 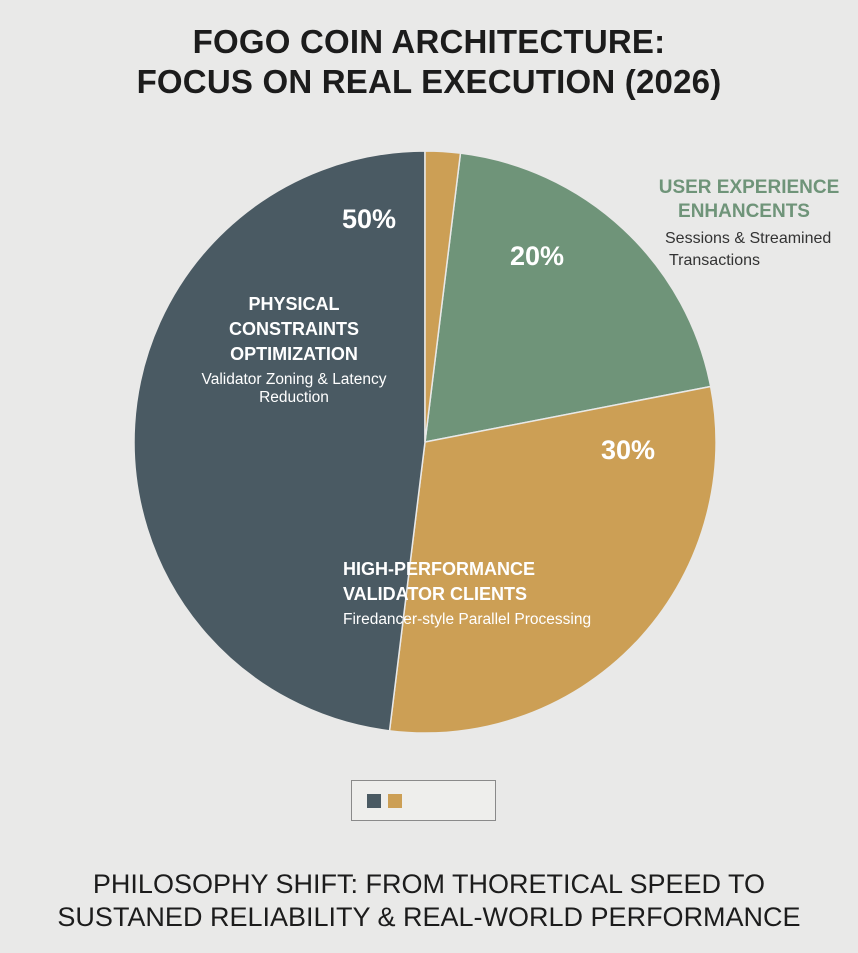 What do you see at coordinates (374, 801) in the screenshot?
I see `legend-swatch-physical` at bounding box center [374, 801].